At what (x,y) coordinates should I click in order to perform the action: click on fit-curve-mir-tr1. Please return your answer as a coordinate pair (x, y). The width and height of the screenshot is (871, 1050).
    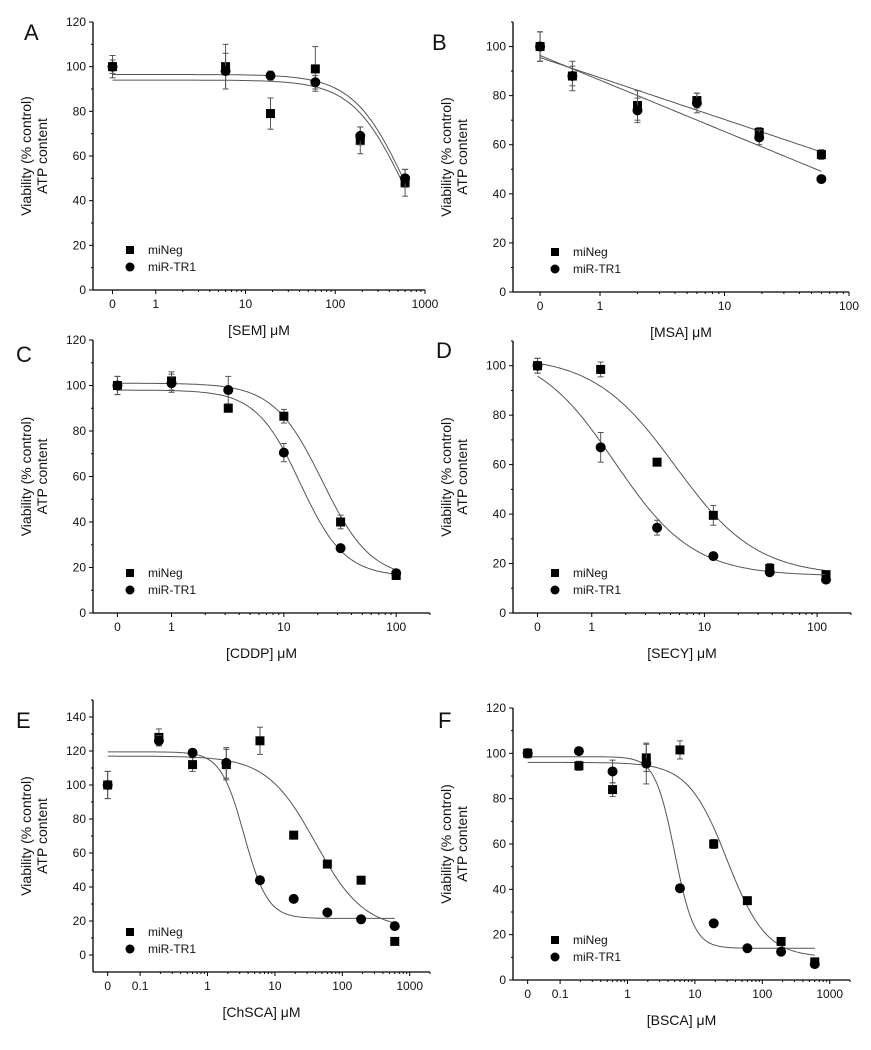
    Looking at the image, I should click on (682, 475).